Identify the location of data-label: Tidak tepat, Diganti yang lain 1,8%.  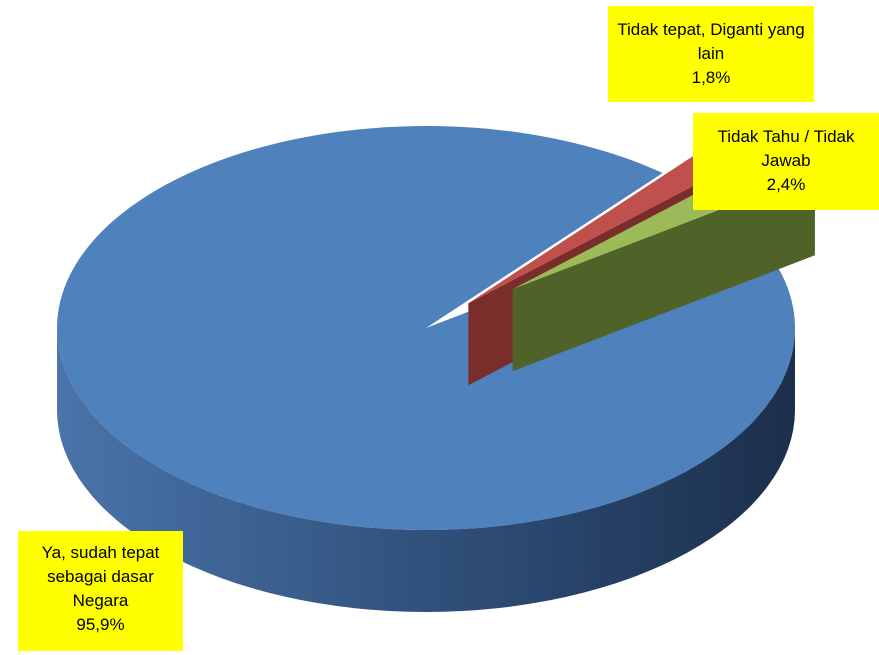
(711, 54).